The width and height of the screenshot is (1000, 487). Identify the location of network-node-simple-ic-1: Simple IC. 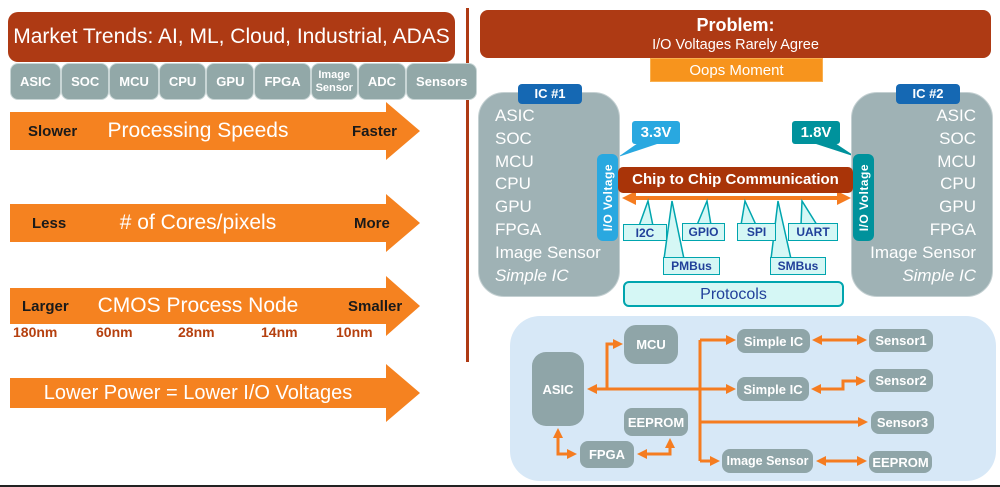
(773, 341).